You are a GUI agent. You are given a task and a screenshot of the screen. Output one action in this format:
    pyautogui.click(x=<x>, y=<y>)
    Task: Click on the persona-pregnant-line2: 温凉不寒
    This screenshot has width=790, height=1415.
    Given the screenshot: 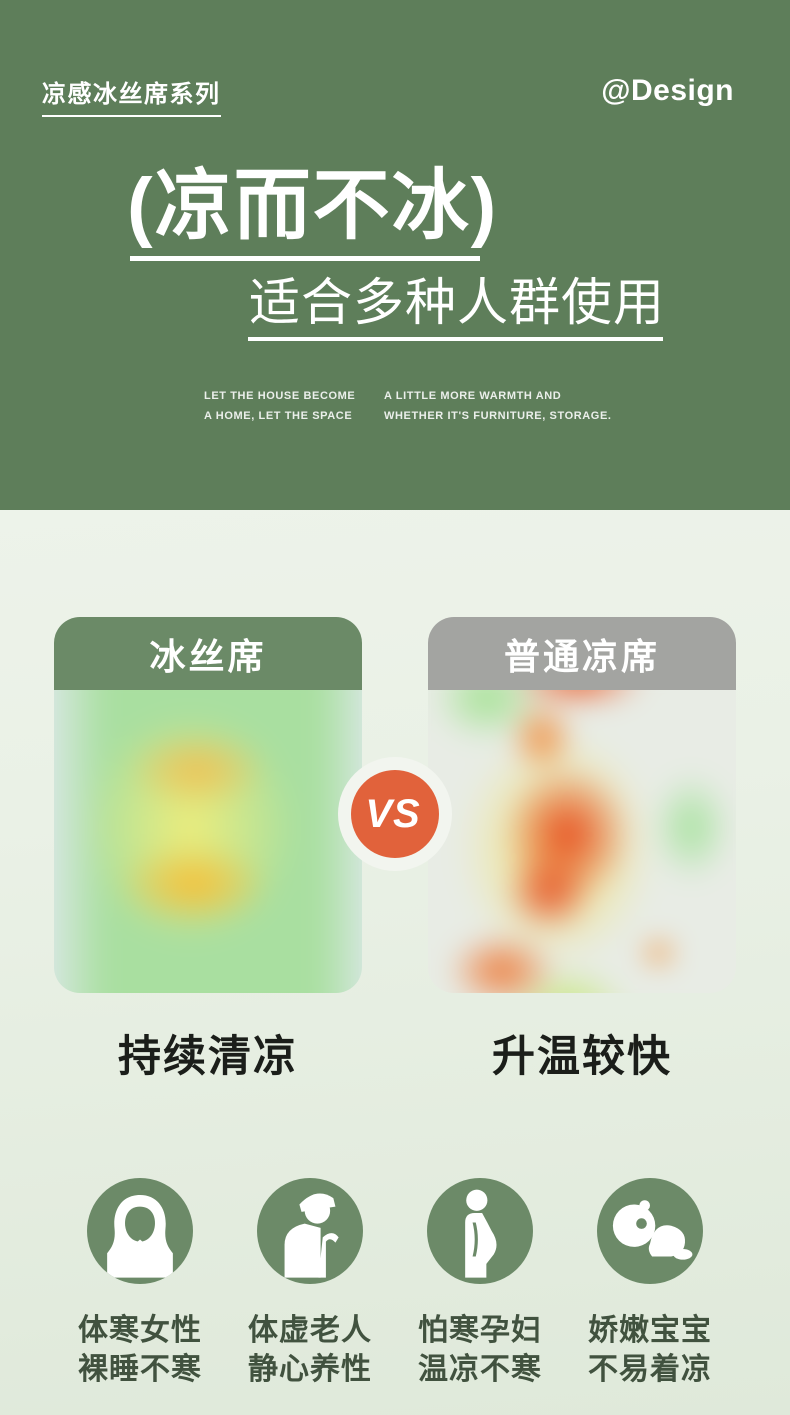 What is the action you would take?
    pyautogui.click(x=480, y=1369)
    